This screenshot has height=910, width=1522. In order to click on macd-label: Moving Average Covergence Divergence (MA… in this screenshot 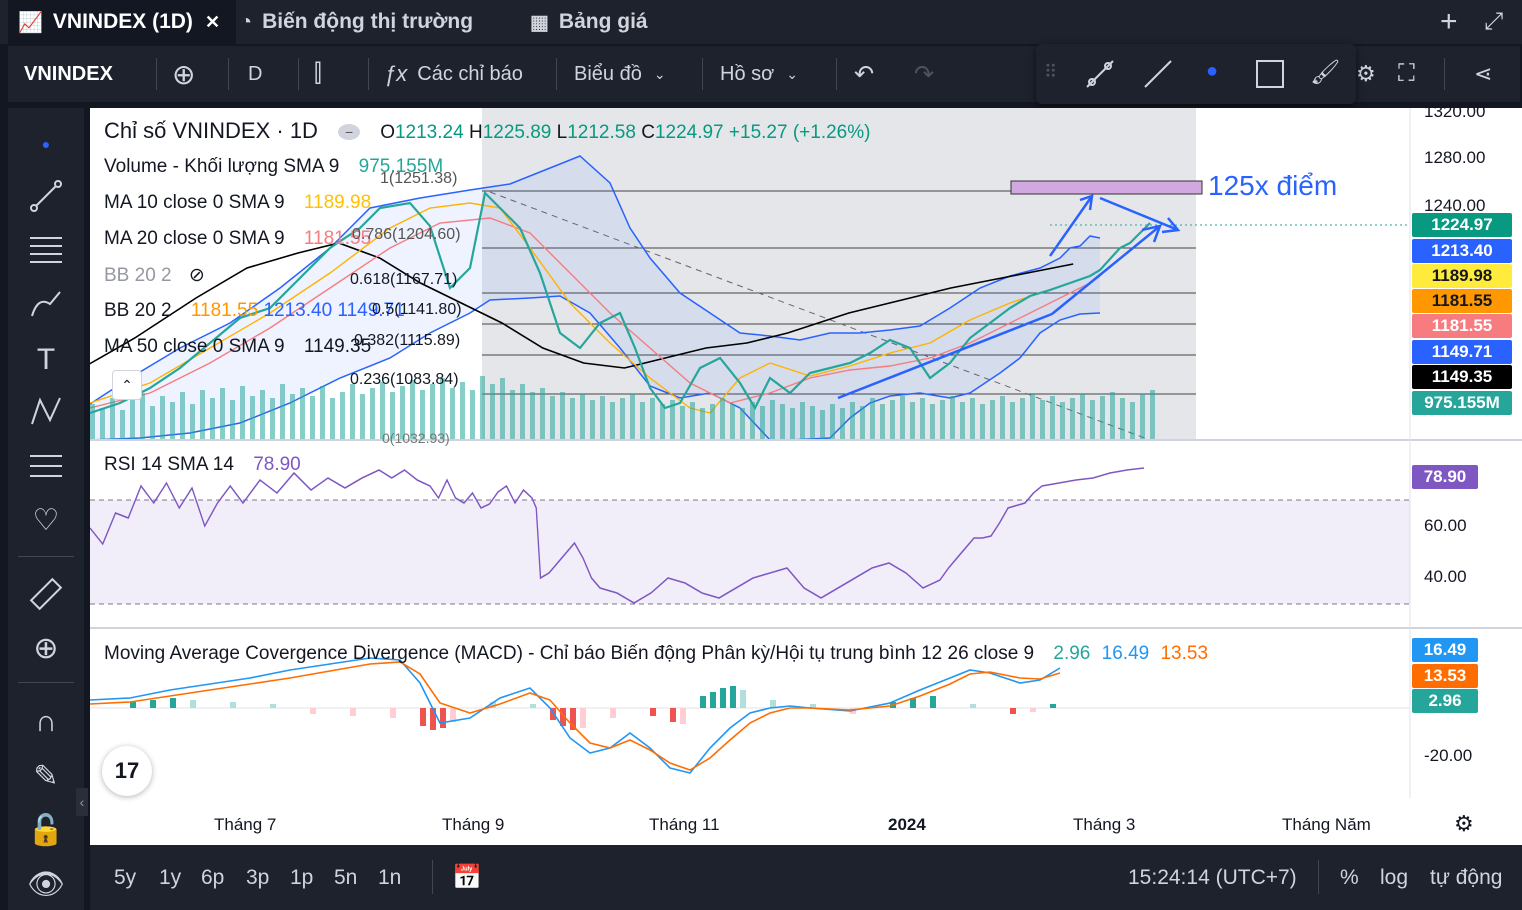, I will do `click(569, 653)`.